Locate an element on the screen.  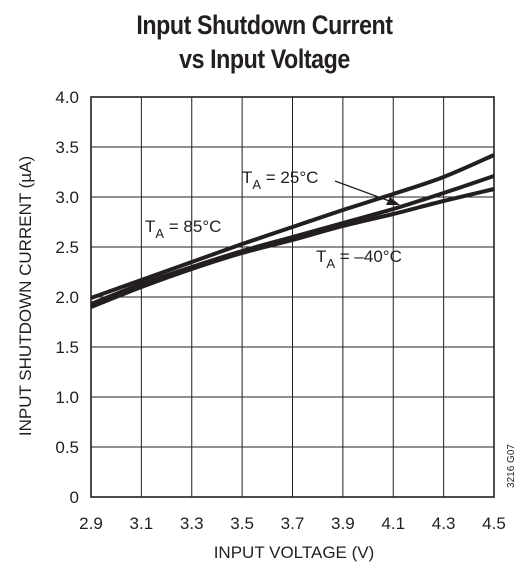
x-tick-label: 4.1 is located at coordinates (393, 523).